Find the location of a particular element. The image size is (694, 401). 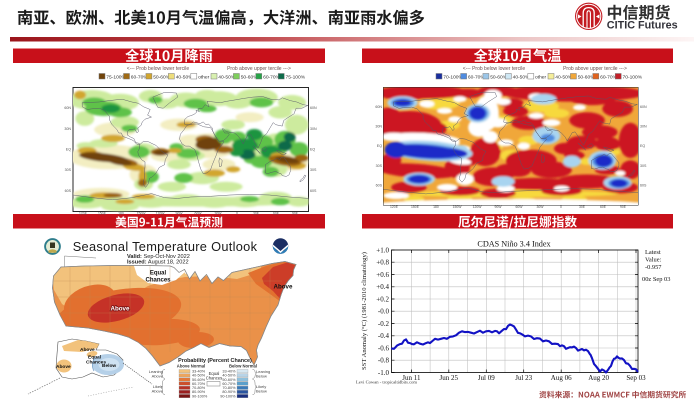

svg-text: -1.0 is located at coordinates (384, 373).